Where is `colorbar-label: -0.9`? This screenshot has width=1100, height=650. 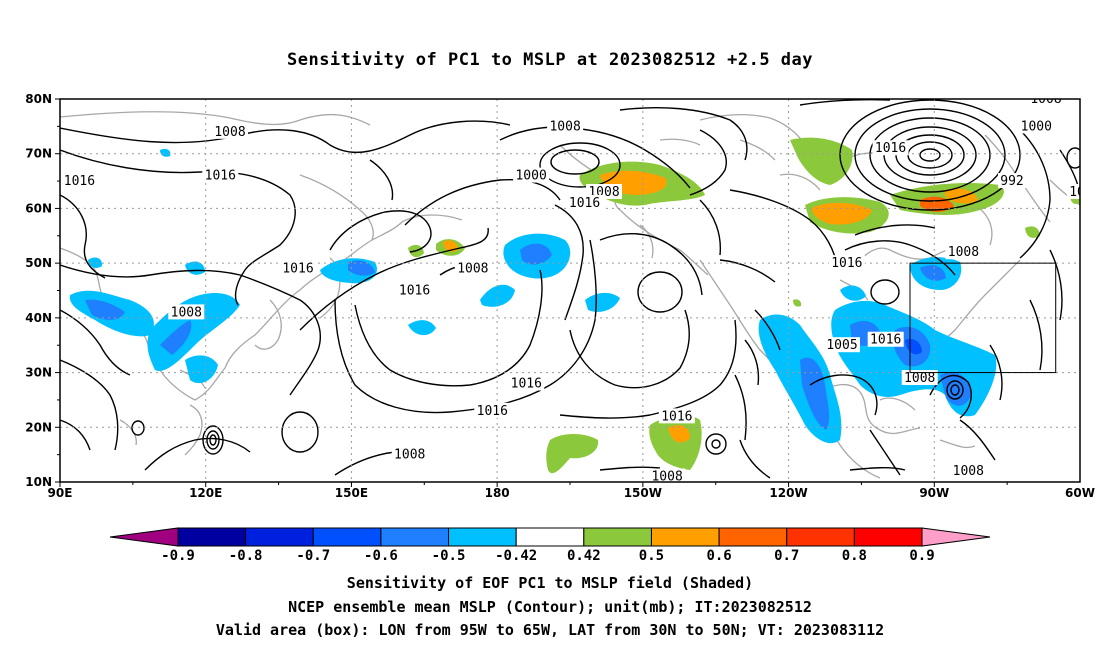 colorbar-label: -0.9 is located at coordinates (178, 556).